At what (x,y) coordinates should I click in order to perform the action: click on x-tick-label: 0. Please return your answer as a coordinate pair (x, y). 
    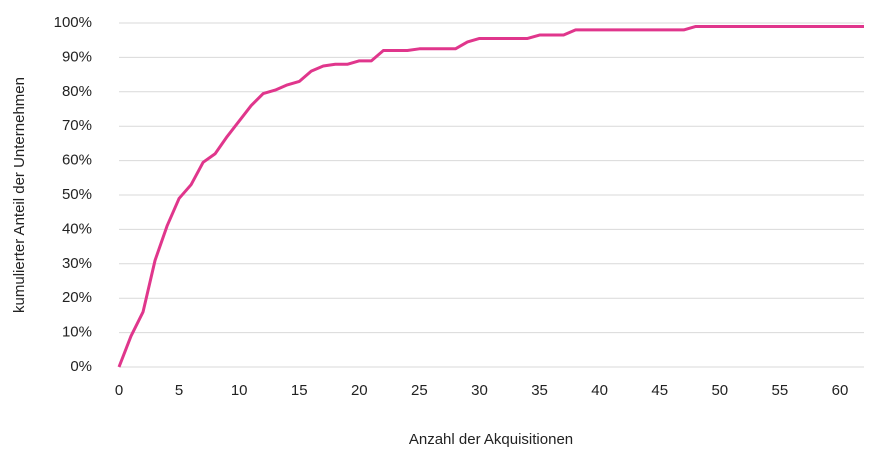
    Looking at the image, I should click on (119, 390).